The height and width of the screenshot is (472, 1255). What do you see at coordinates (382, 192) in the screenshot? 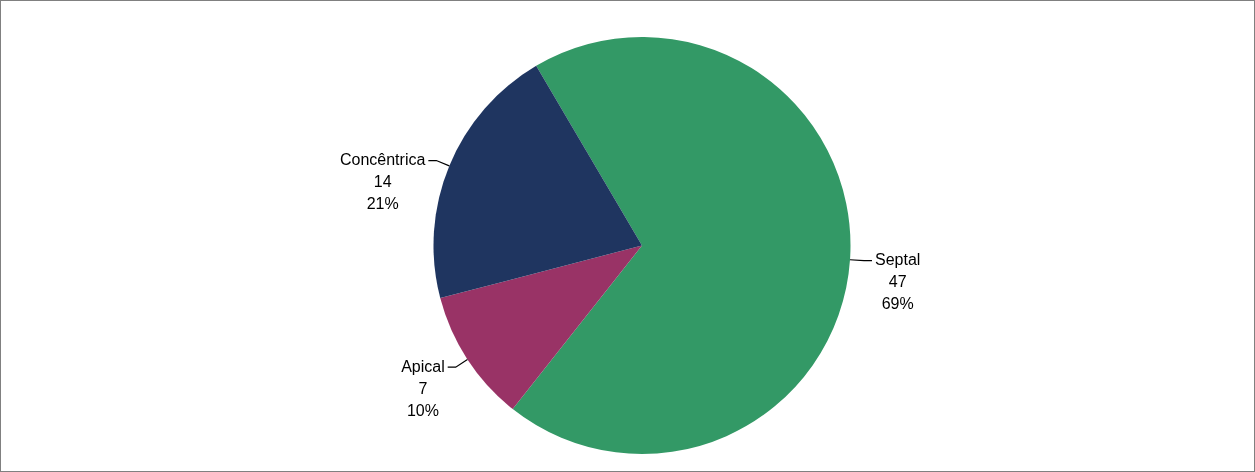
I see `data-label: 14 21%` at bounding box center [382, 192].